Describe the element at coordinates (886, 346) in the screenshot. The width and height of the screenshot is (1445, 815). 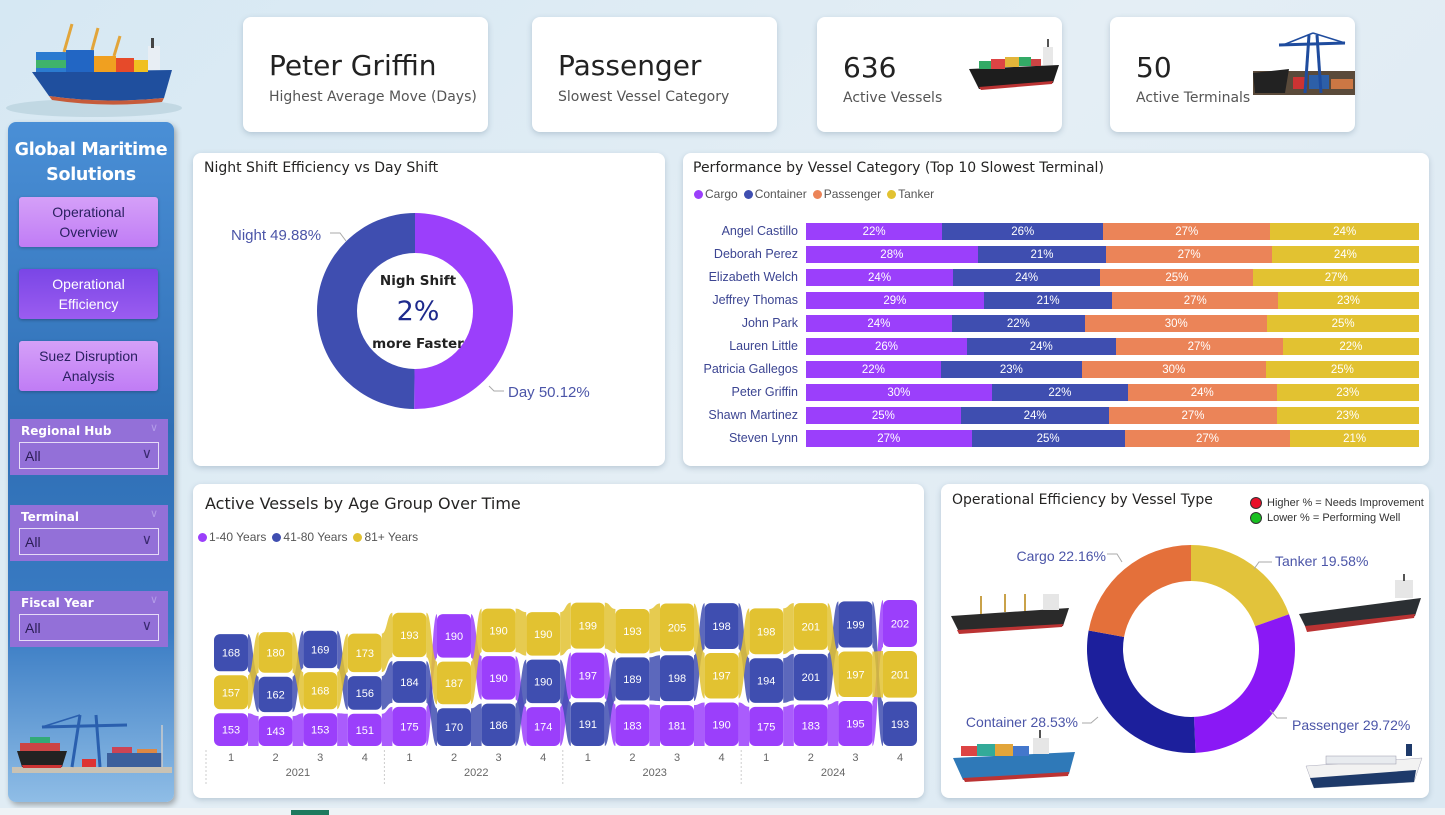
I see `bar-segment-cargo: 26%` at that location.